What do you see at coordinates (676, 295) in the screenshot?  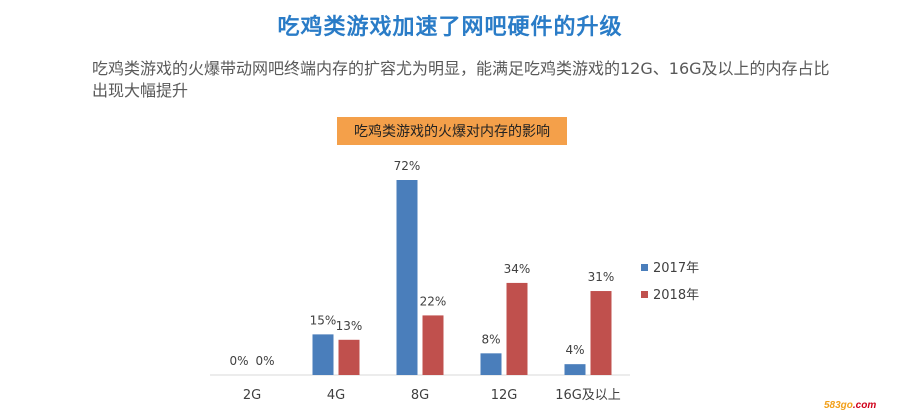 I see `legend-label-2018年: 2018年` at bounding box center [676, 295].